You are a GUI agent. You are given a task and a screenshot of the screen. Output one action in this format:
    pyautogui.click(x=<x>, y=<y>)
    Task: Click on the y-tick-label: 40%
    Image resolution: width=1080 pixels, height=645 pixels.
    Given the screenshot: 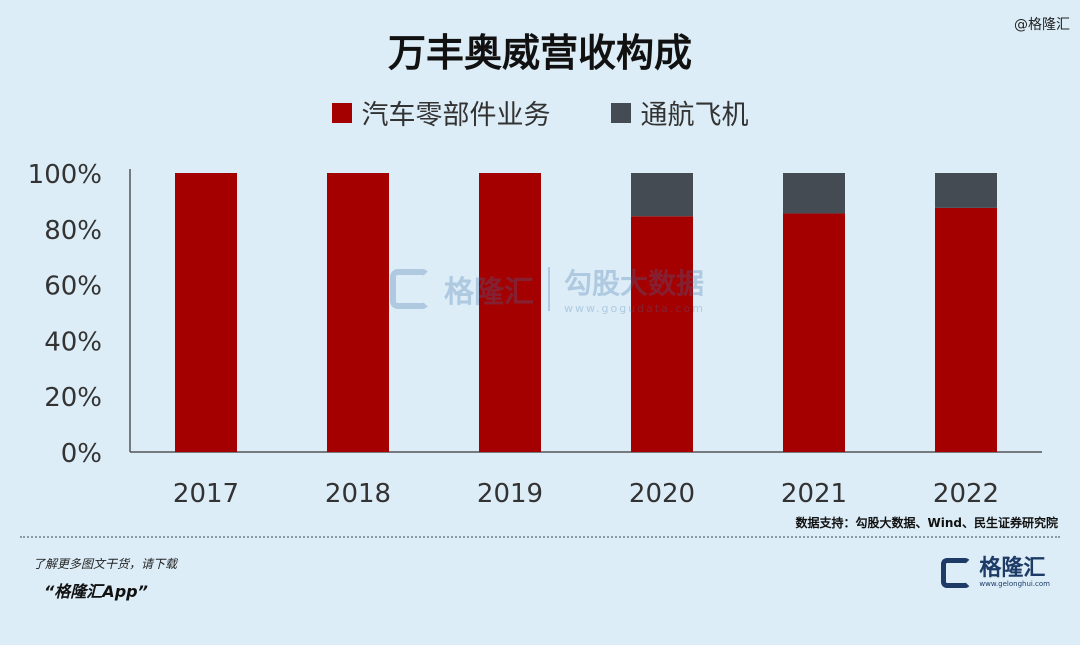 What is the action you would take?
    pyautogui.click(x=73, y=342)
    